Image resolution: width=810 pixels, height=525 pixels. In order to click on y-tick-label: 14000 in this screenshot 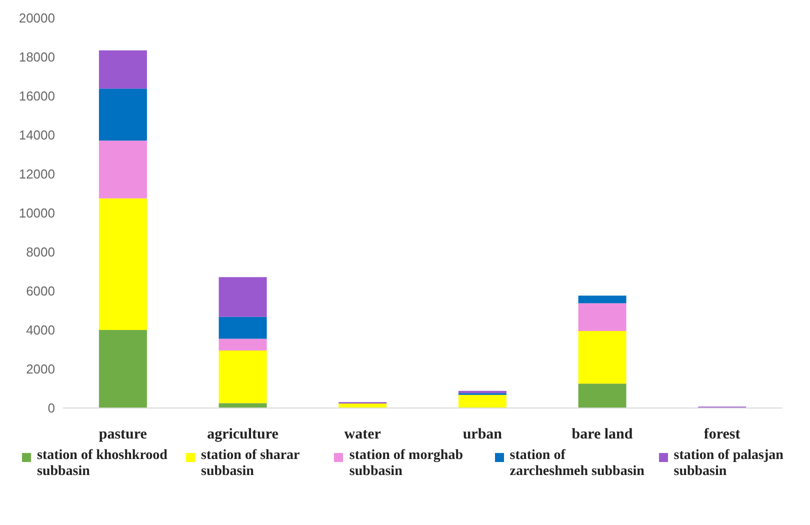, I will do `click(36, 135)`.